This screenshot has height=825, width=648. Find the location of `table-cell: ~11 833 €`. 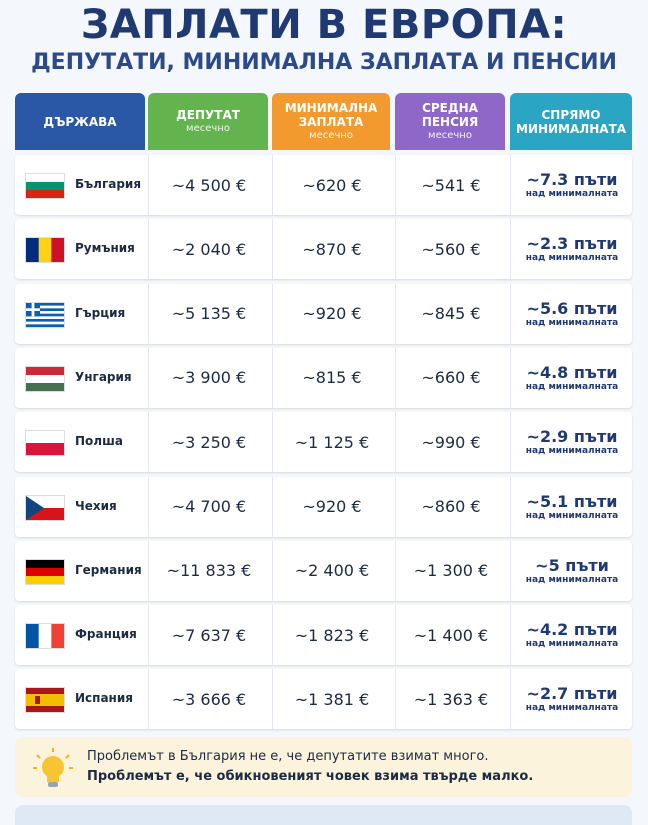

table-cell: ~11 833 € is located at coordinates (208, 570).